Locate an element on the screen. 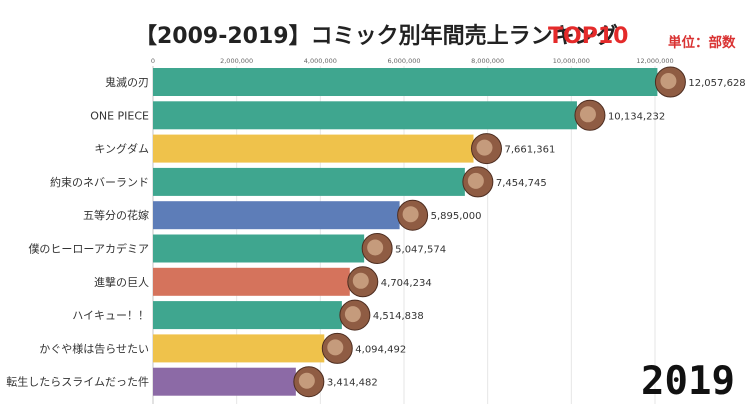  value-label: 12,057,628 is located at coordinates (716, 83).